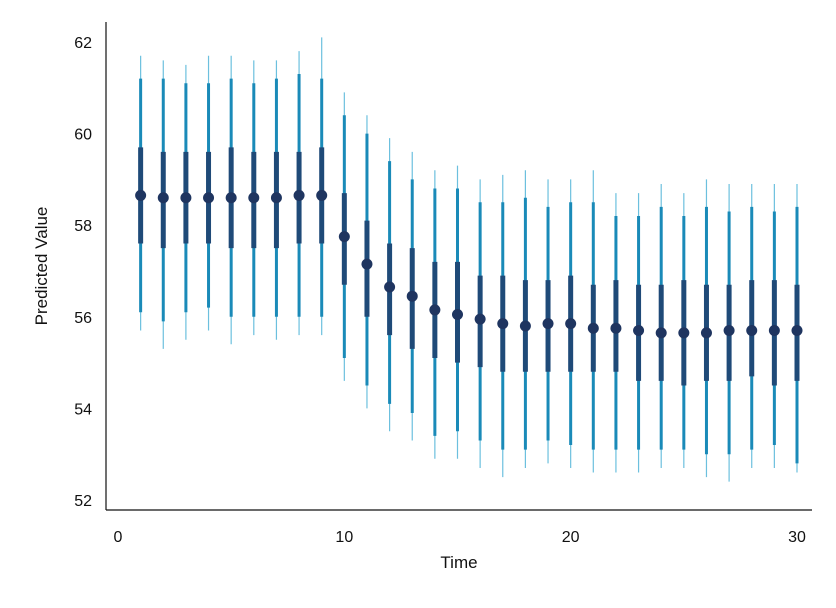 The width and height of the screenshot is (836, 608). I want to click on y-tick-label: 52, so click(83, 501).